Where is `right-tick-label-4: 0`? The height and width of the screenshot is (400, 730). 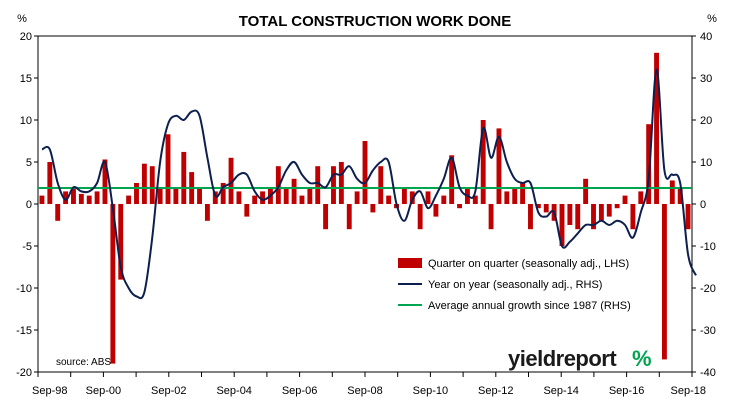
right-tick-label-4: 0 is located at coordinates (703, 205).